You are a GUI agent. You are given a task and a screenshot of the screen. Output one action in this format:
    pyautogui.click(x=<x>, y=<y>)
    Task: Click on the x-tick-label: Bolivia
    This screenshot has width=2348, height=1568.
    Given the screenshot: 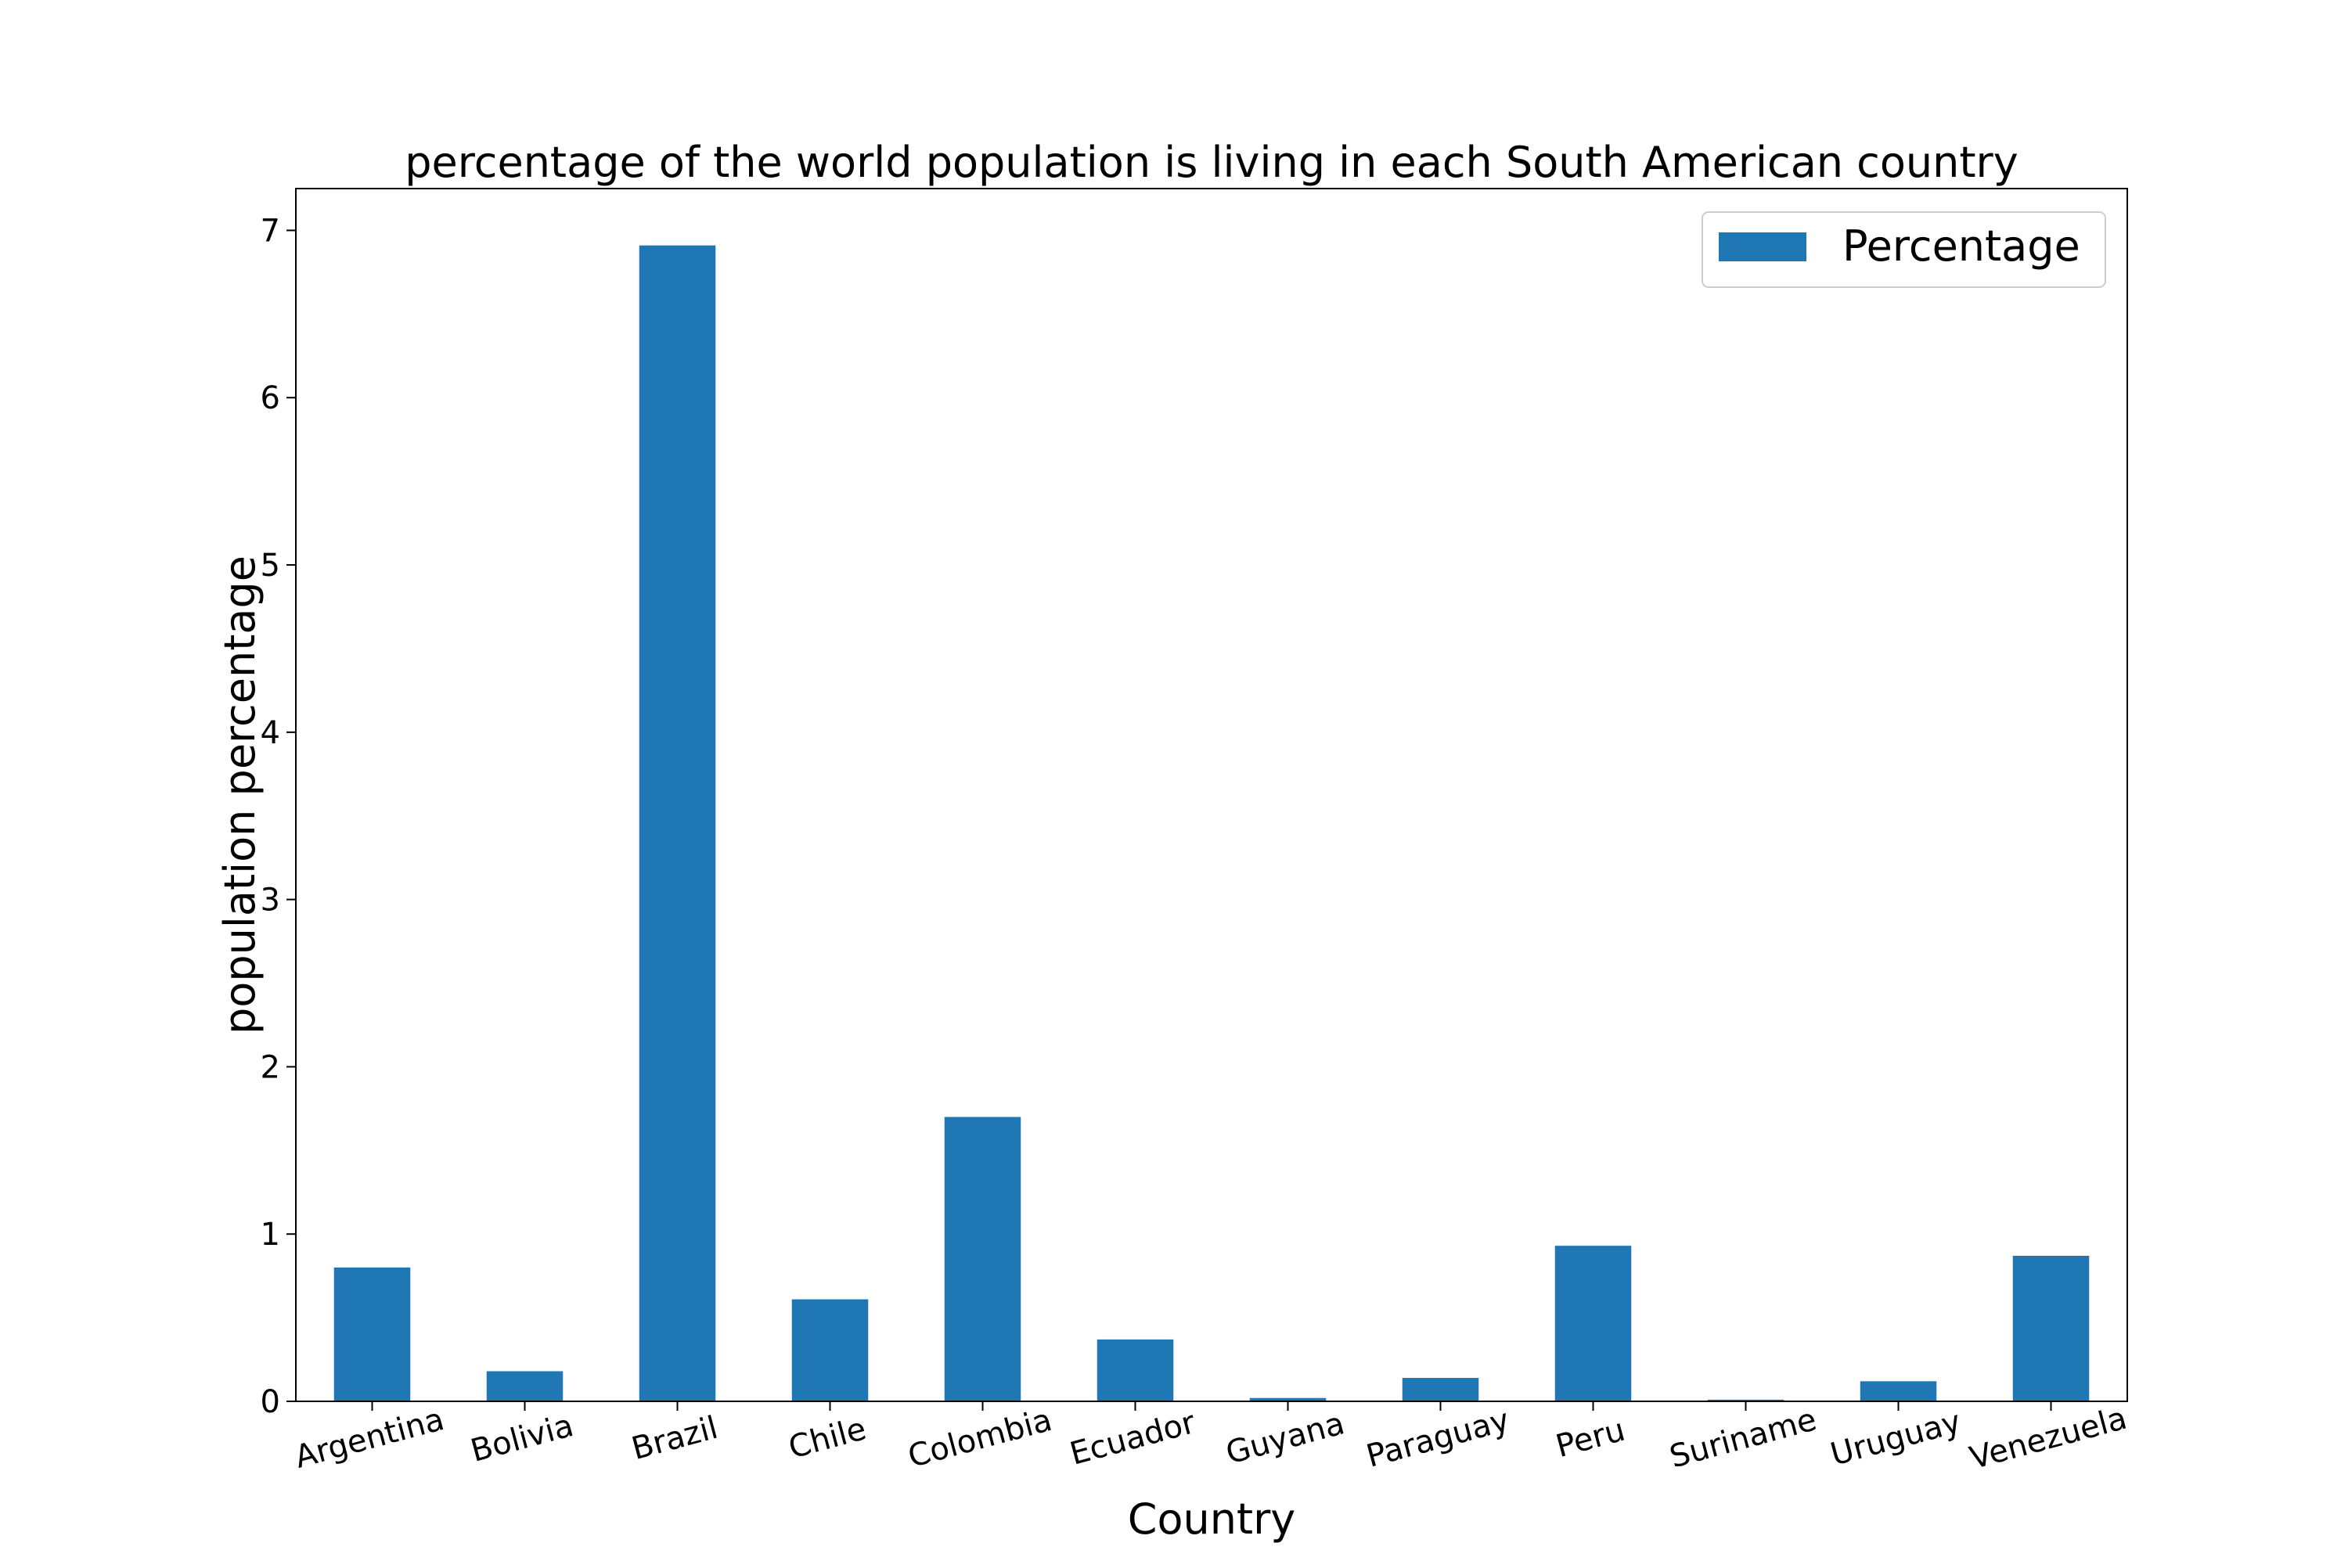 What is the action you would take?
    pyautogui.click(x=522, y=1439)
    